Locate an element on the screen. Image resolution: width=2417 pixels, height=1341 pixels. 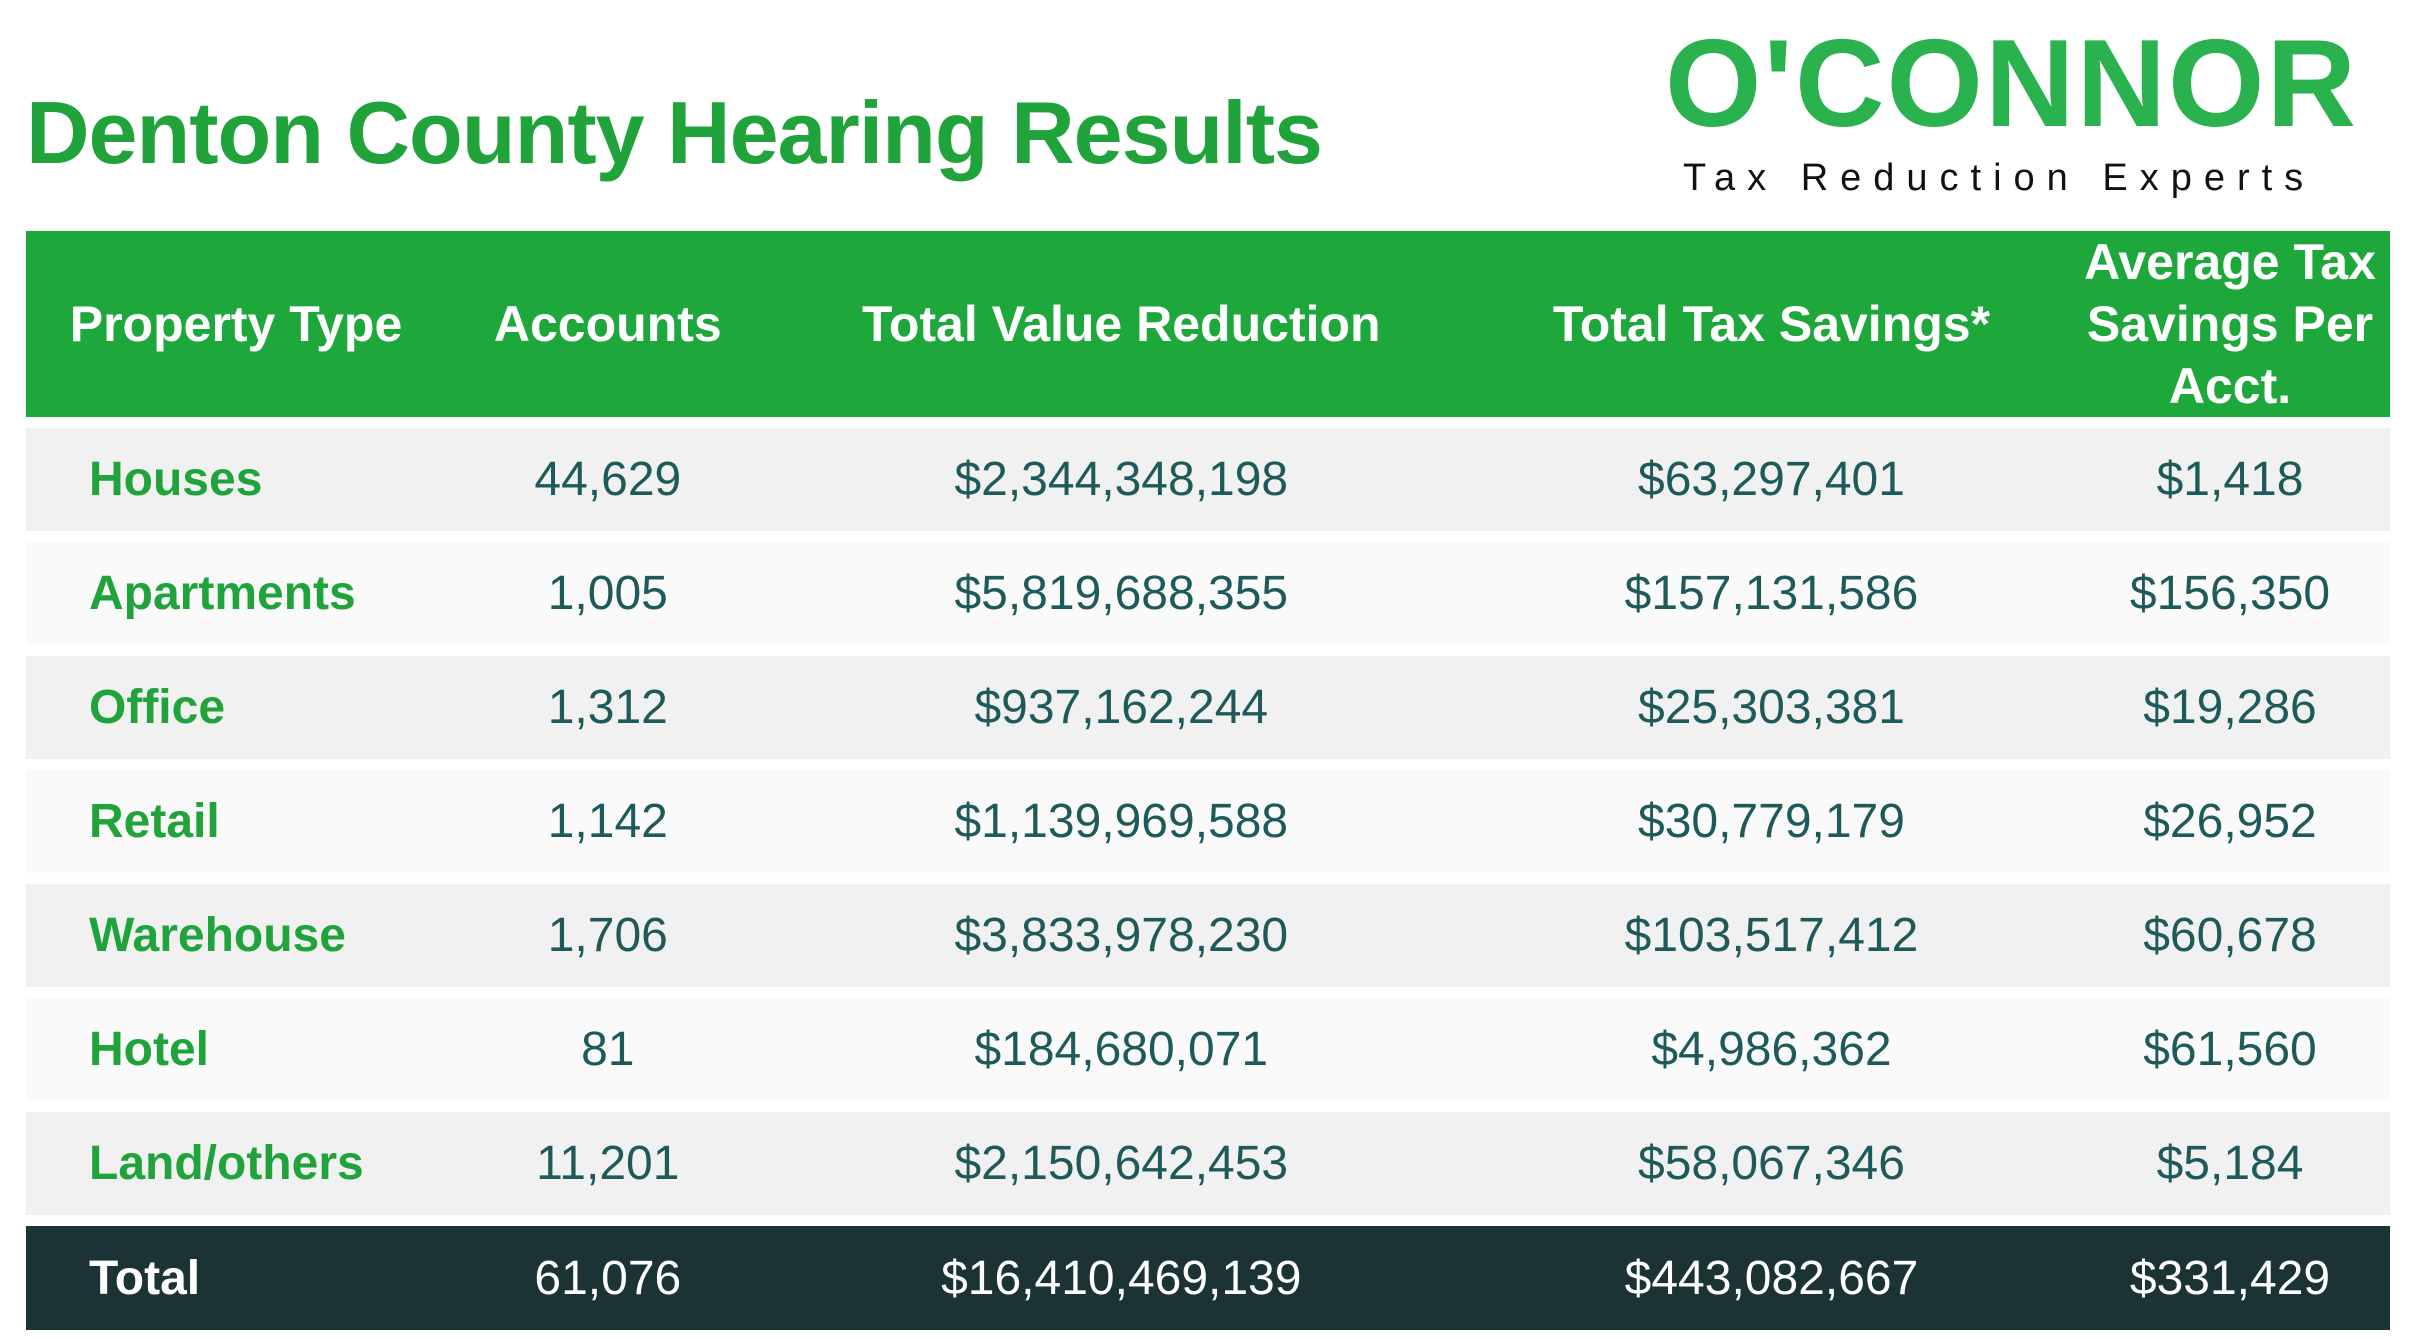
cell-total-value-reduction: $1,139,969,588 is located at coordinates (1121, 821).